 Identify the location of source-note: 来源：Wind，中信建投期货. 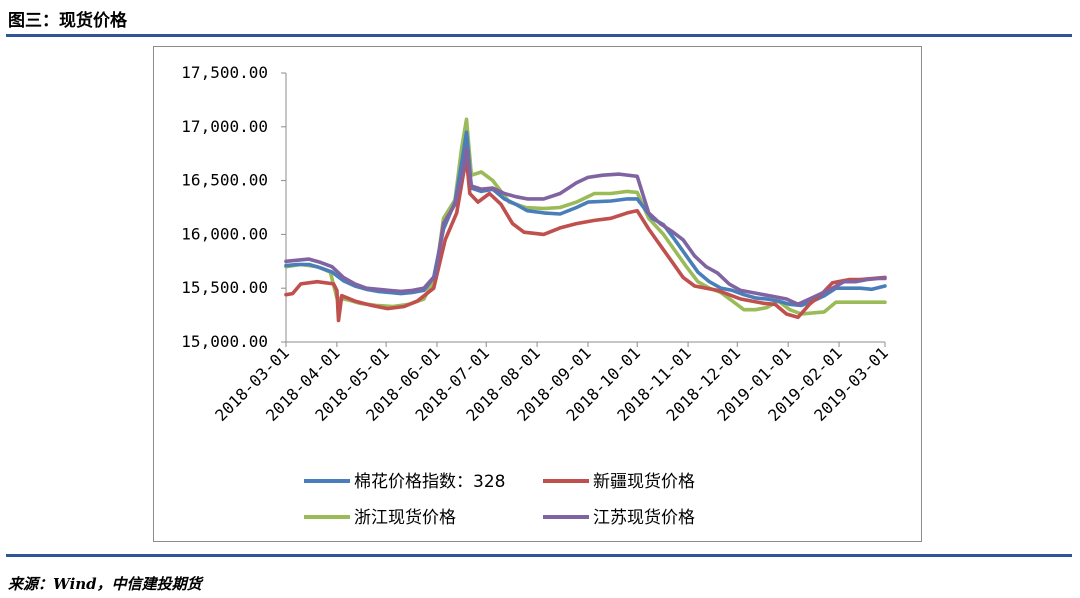
(105, 584).